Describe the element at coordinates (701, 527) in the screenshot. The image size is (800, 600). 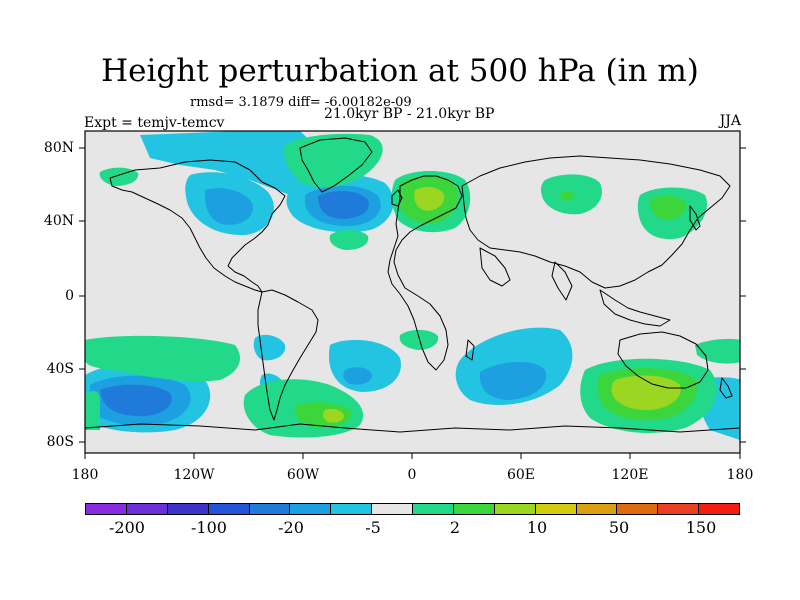
I see `colorbar-label-150: 150` at that location.